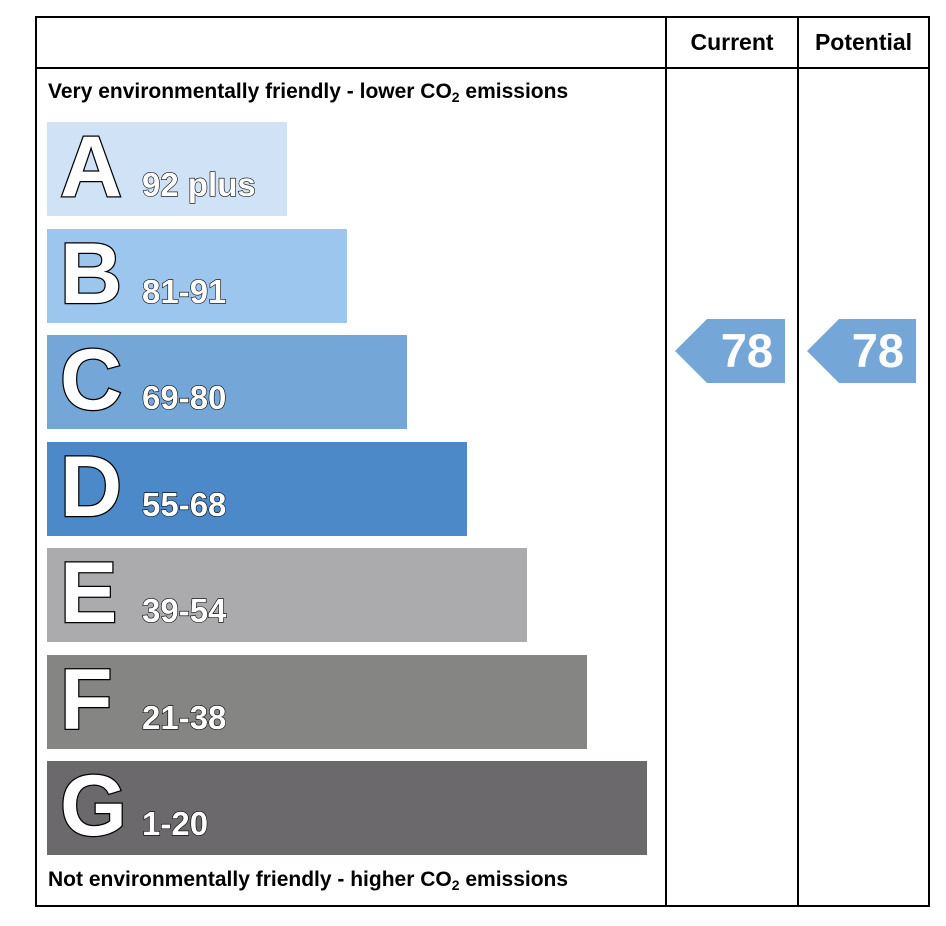  What do you see at coordinates (91, 487) in the screenshot?
I see `band-letter-d: D` at bounding box center [91, 487].